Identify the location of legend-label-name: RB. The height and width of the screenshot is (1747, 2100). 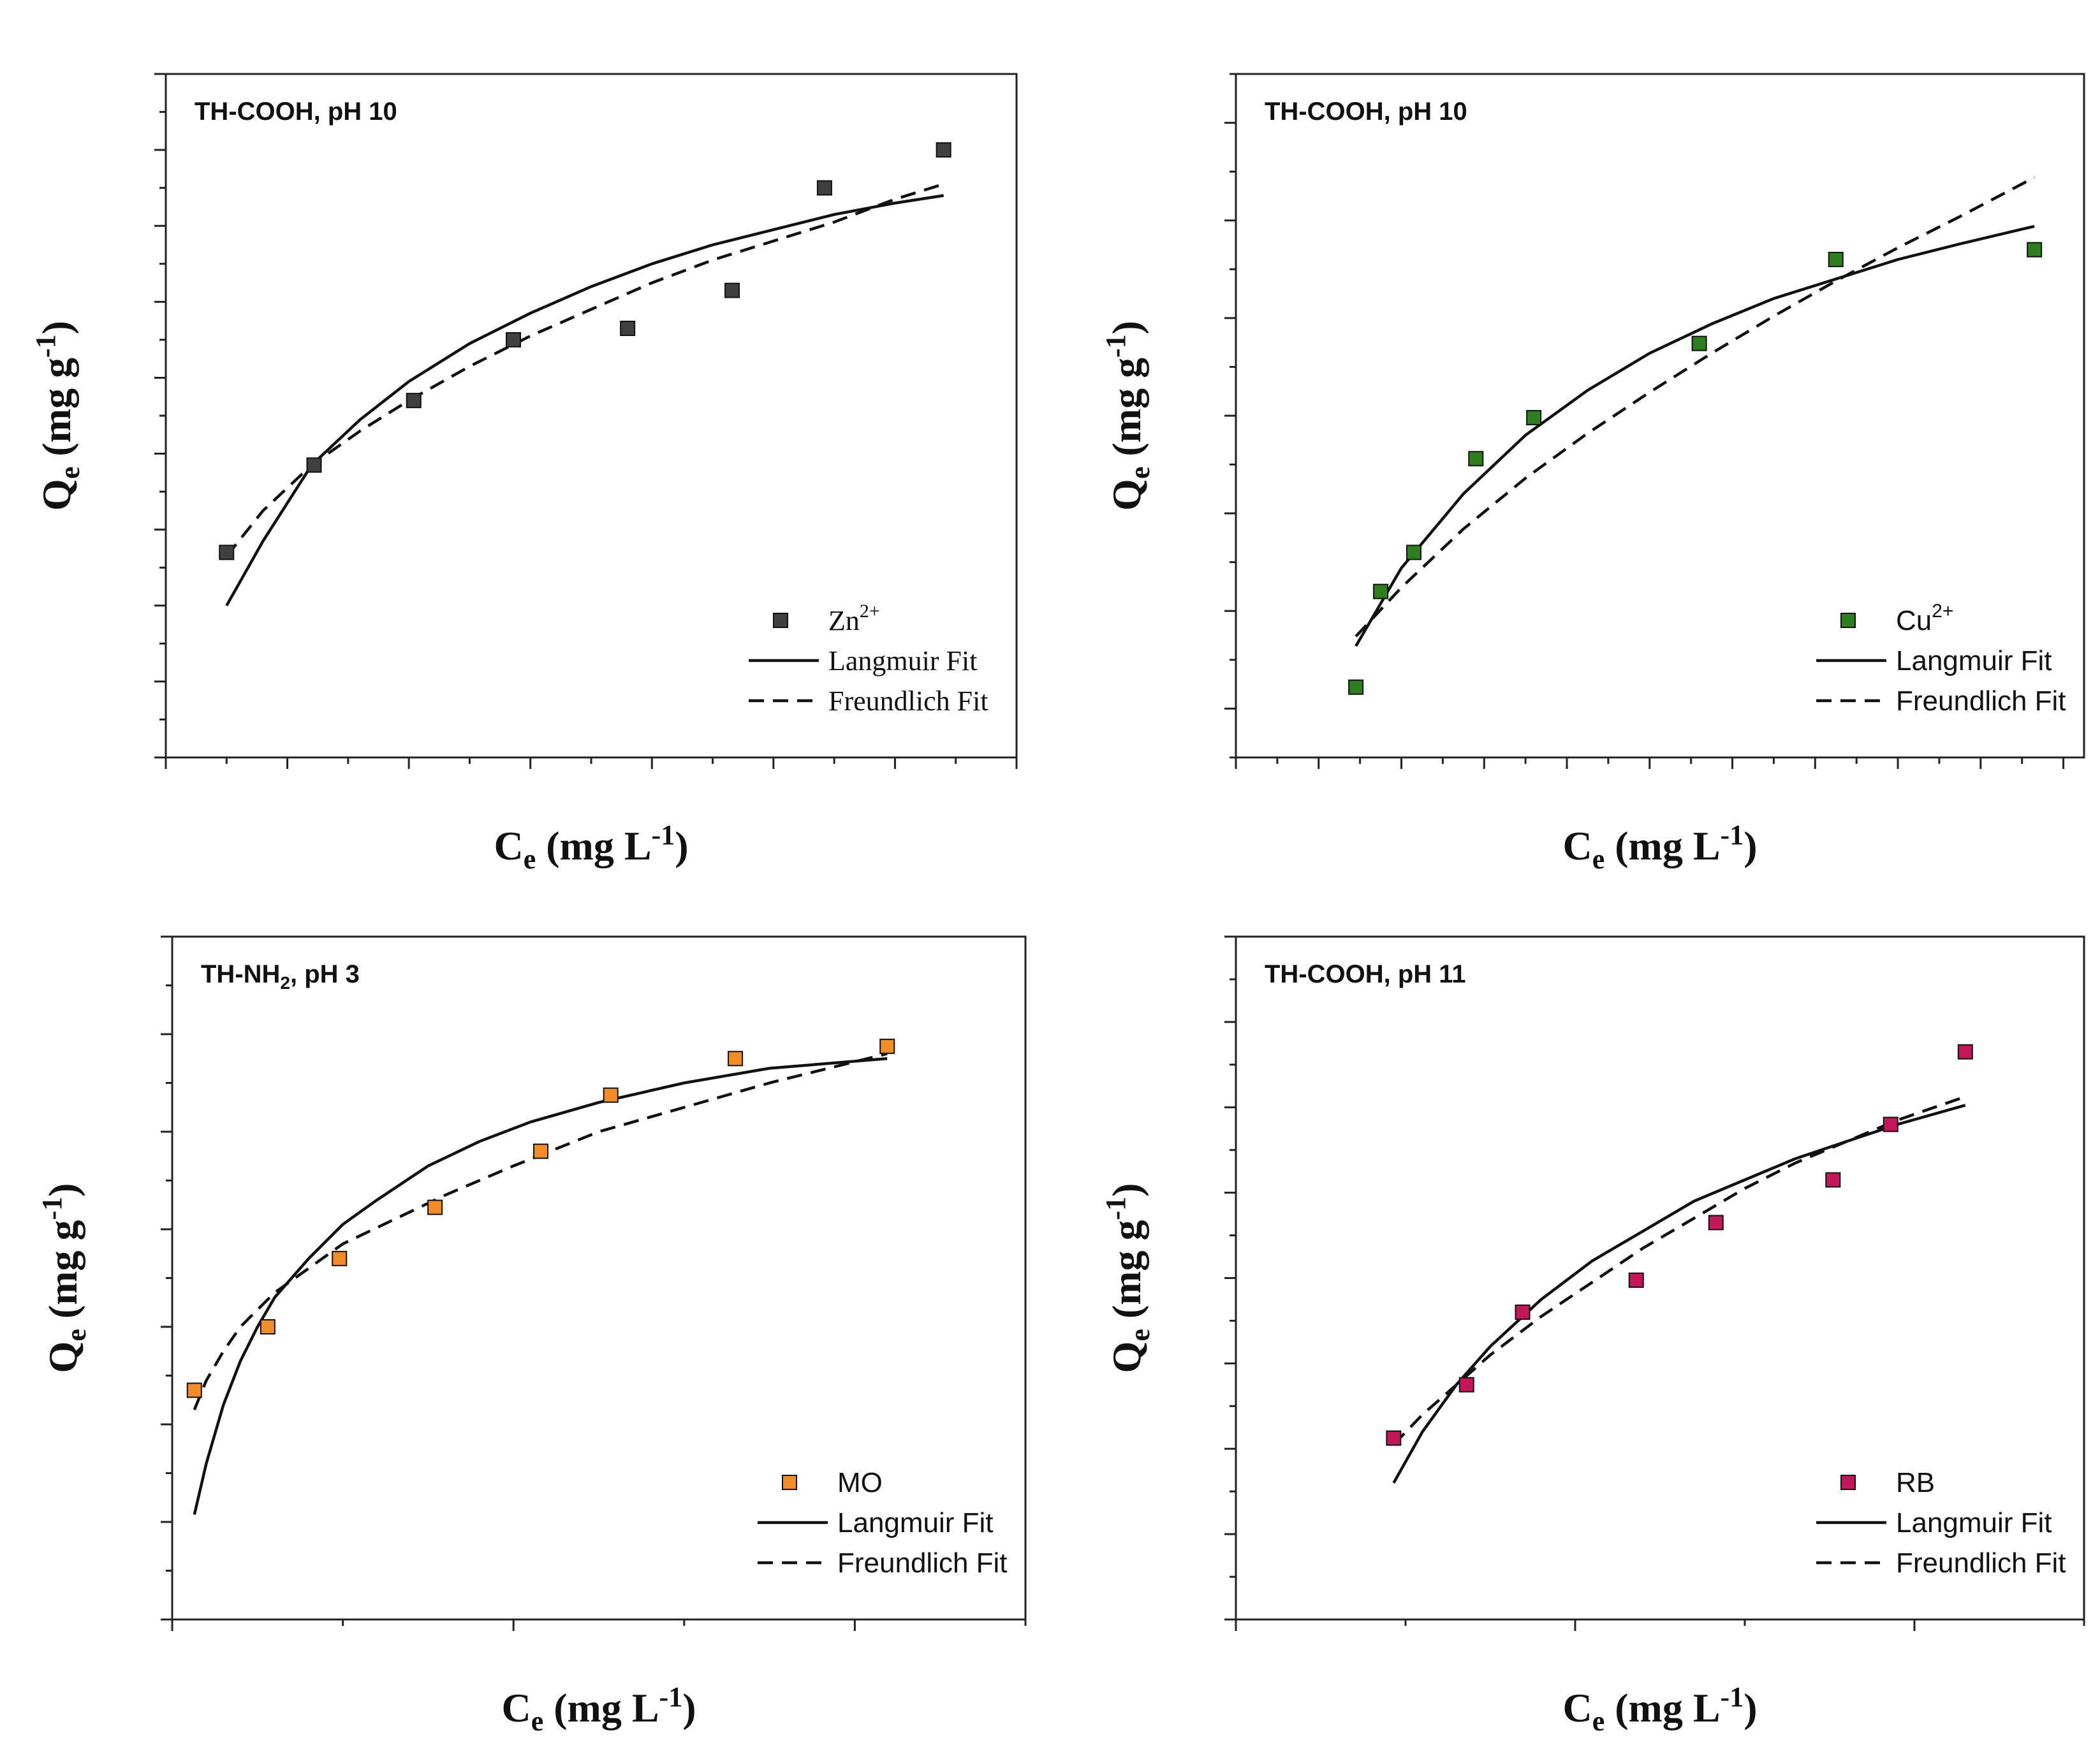
(1915, 1483).